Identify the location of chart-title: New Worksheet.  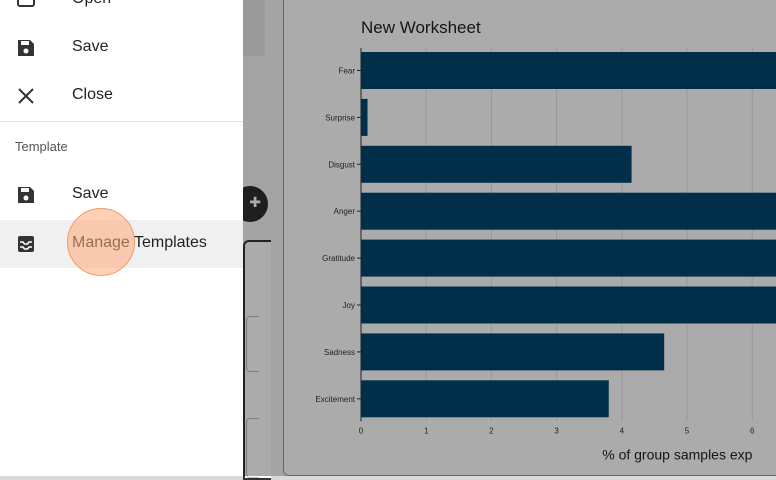
(421, 27).